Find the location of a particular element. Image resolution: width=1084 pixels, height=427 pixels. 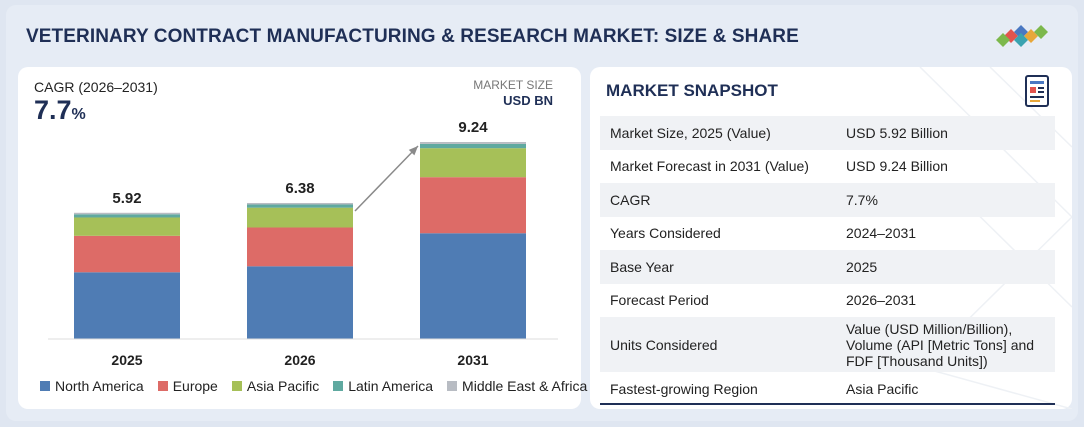

snapshot-key: Market Forecast in 2031 (Value) is located at coordinates (709, 166).